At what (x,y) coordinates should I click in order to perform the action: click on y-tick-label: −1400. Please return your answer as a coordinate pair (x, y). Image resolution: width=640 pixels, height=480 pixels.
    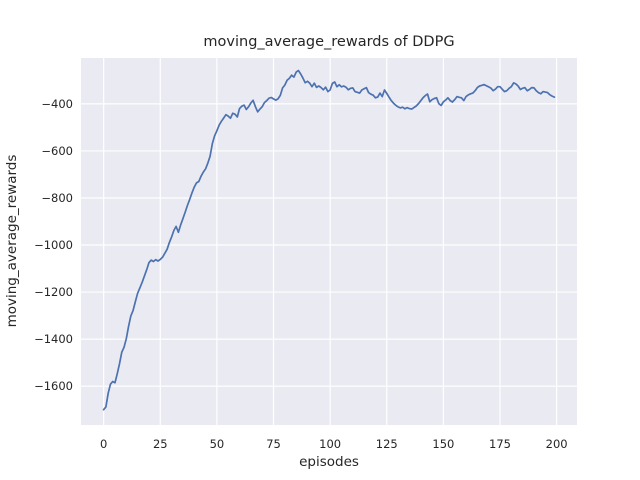
    Looking at the image, I should click on (53, 339).